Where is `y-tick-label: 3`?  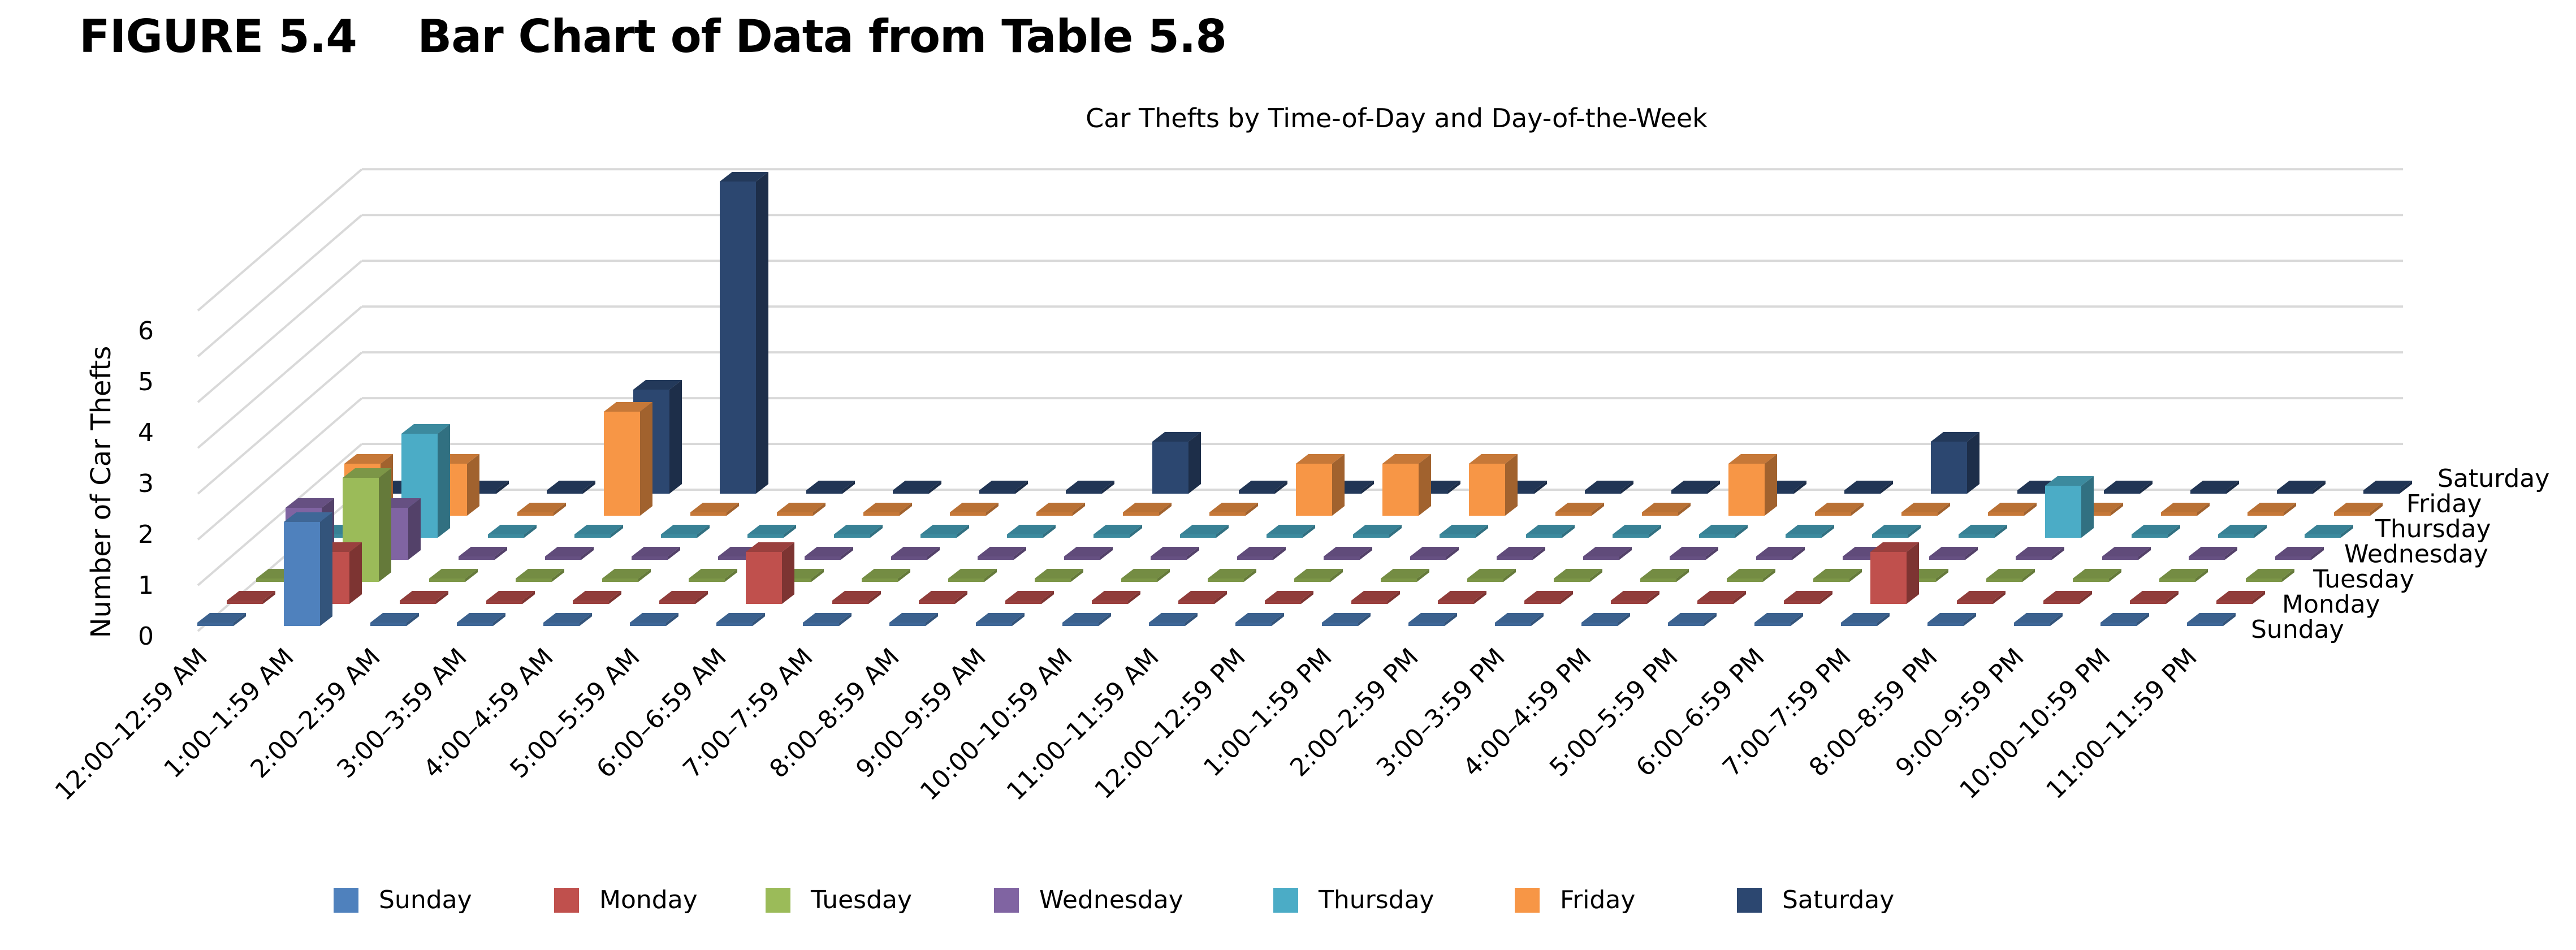 y-tick-label: 3 is located at coordinates (146, 483).